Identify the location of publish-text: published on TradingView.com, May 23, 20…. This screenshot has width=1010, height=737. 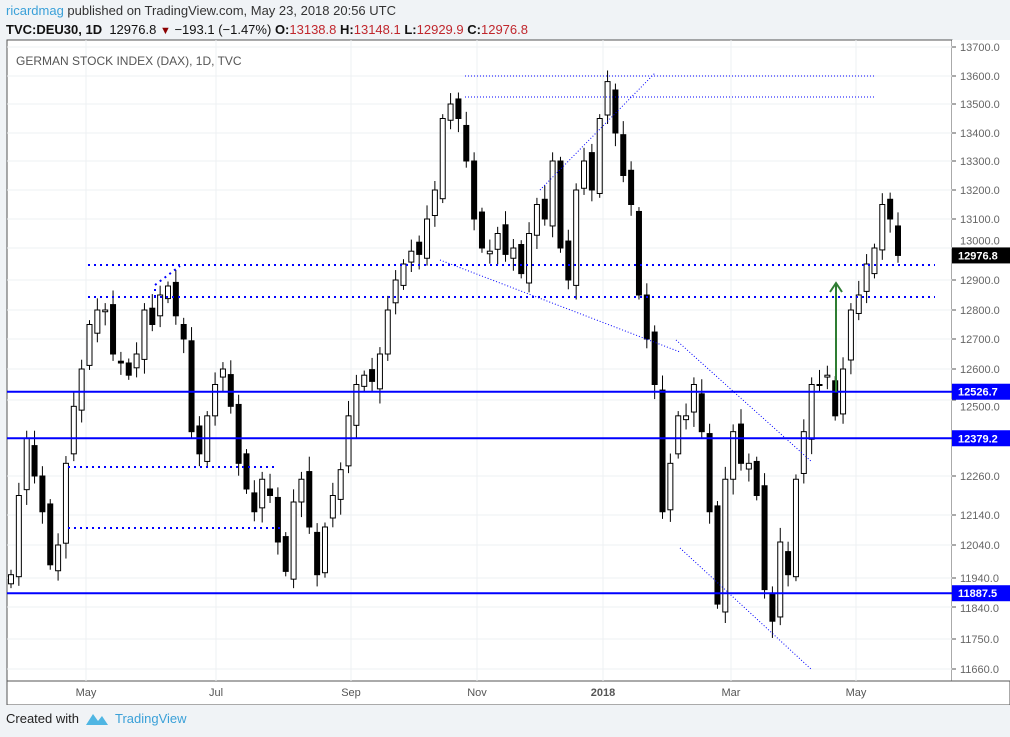
(231, 10).